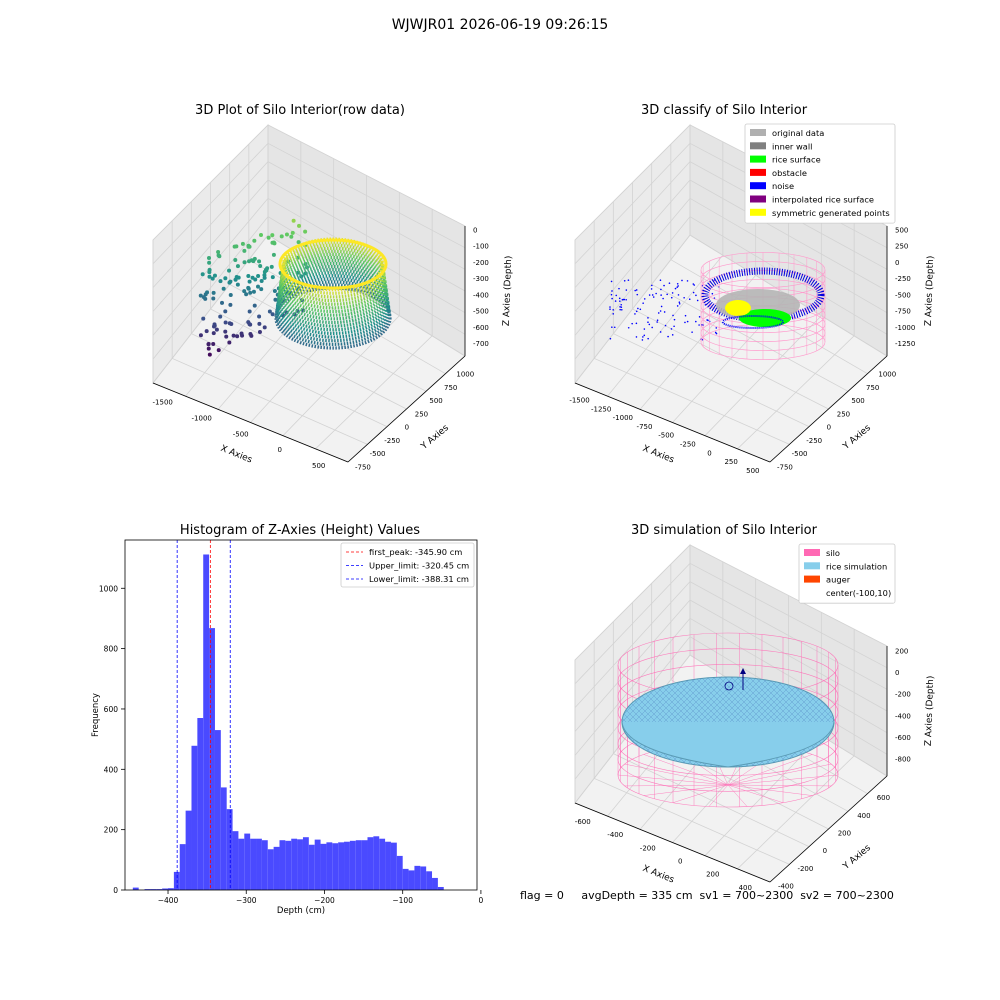 The height and width of the screenshot is (1000, 1000). What do you see at coordinates (300, 110) in the screenshot?
I see `raw-plot-title: 3D Plot of Silo Interior(row data)` at bounding box center [300, 110].